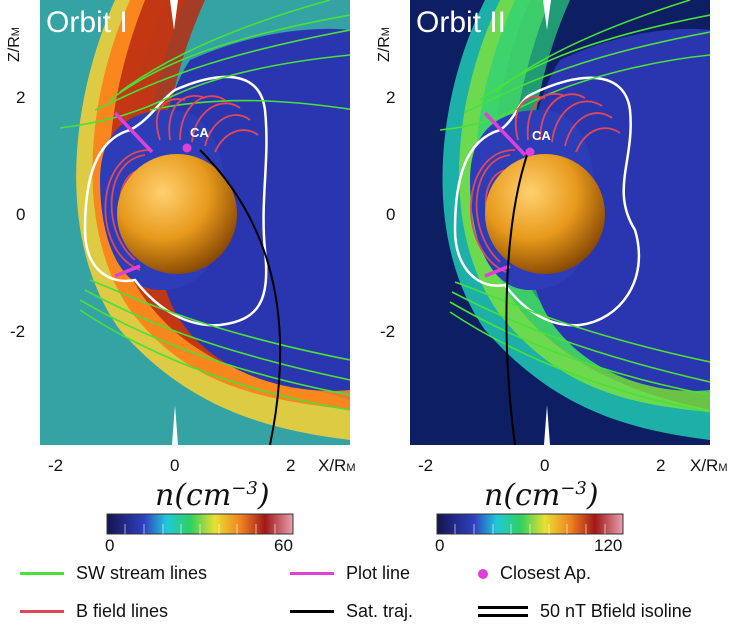 This screenshot has width=747, height=632. What do you see at coordinates (283, 545) in the screenshot?
I see `colorbar-max: 60` at bounding box center [283, 545].